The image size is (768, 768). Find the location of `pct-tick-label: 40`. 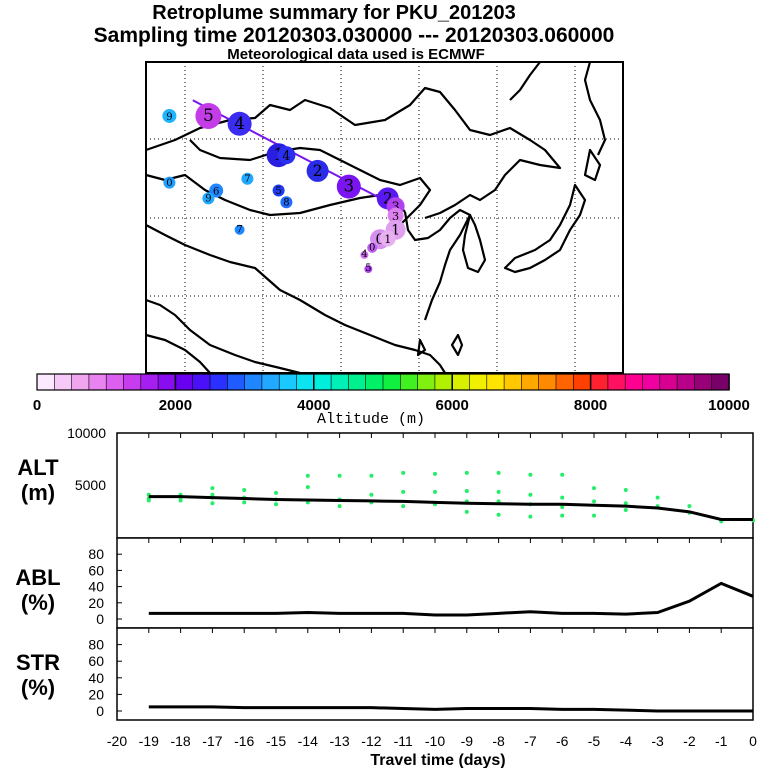

pct-tick-label: 40 is located at coordinates (96, 678).